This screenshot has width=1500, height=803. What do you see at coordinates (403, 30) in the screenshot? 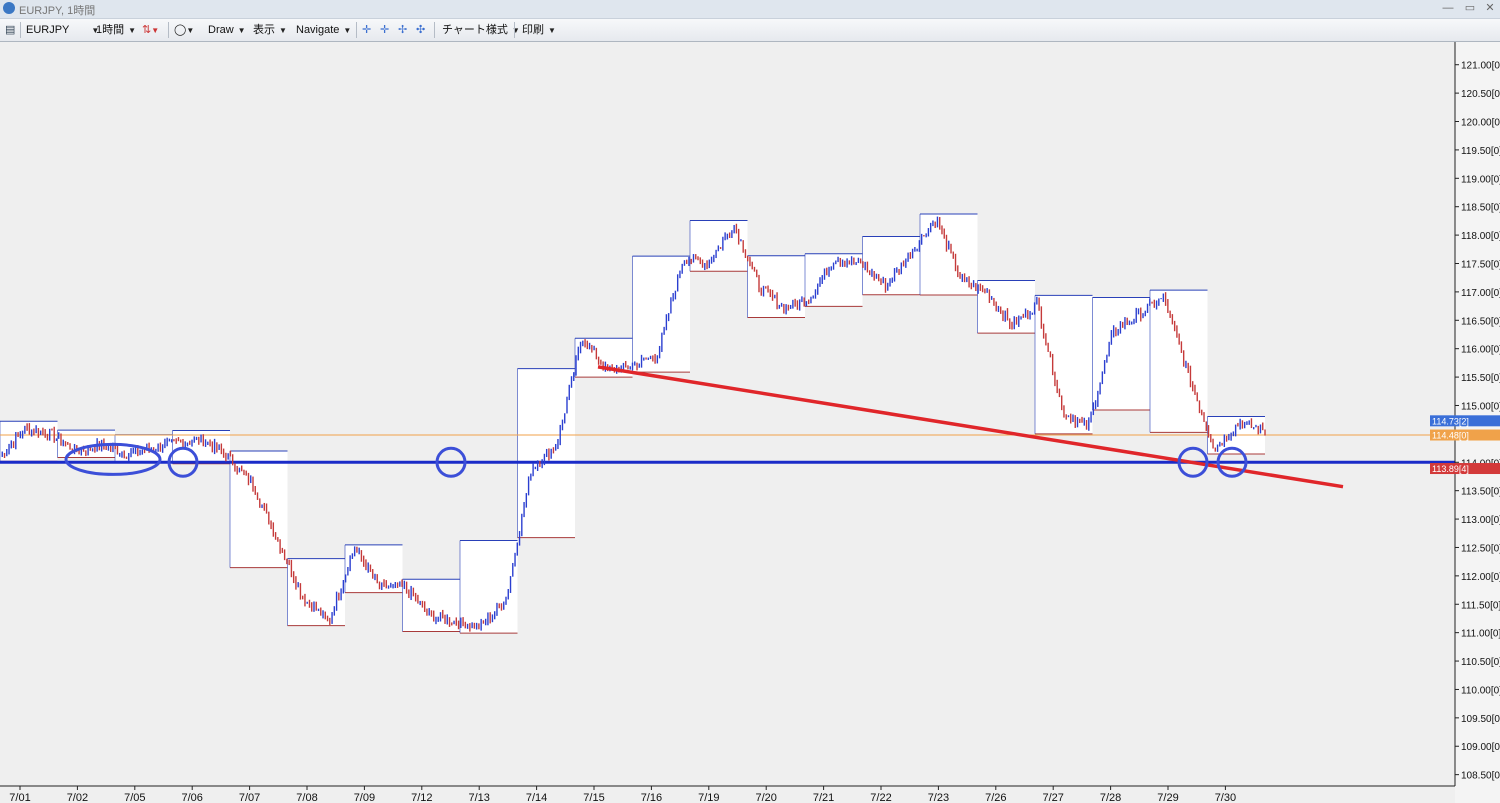
I see `zoom-out-icon: ✢` at bounding box center [403, 30].